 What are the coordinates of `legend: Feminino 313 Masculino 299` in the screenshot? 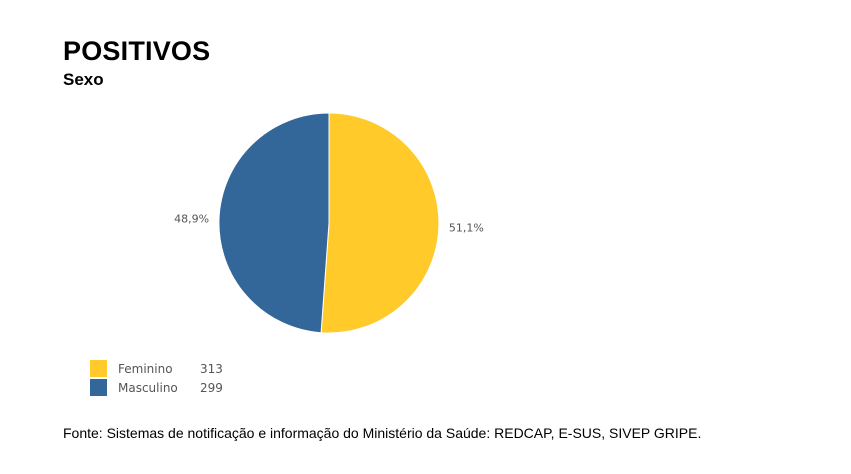 It's located at (165, 378).